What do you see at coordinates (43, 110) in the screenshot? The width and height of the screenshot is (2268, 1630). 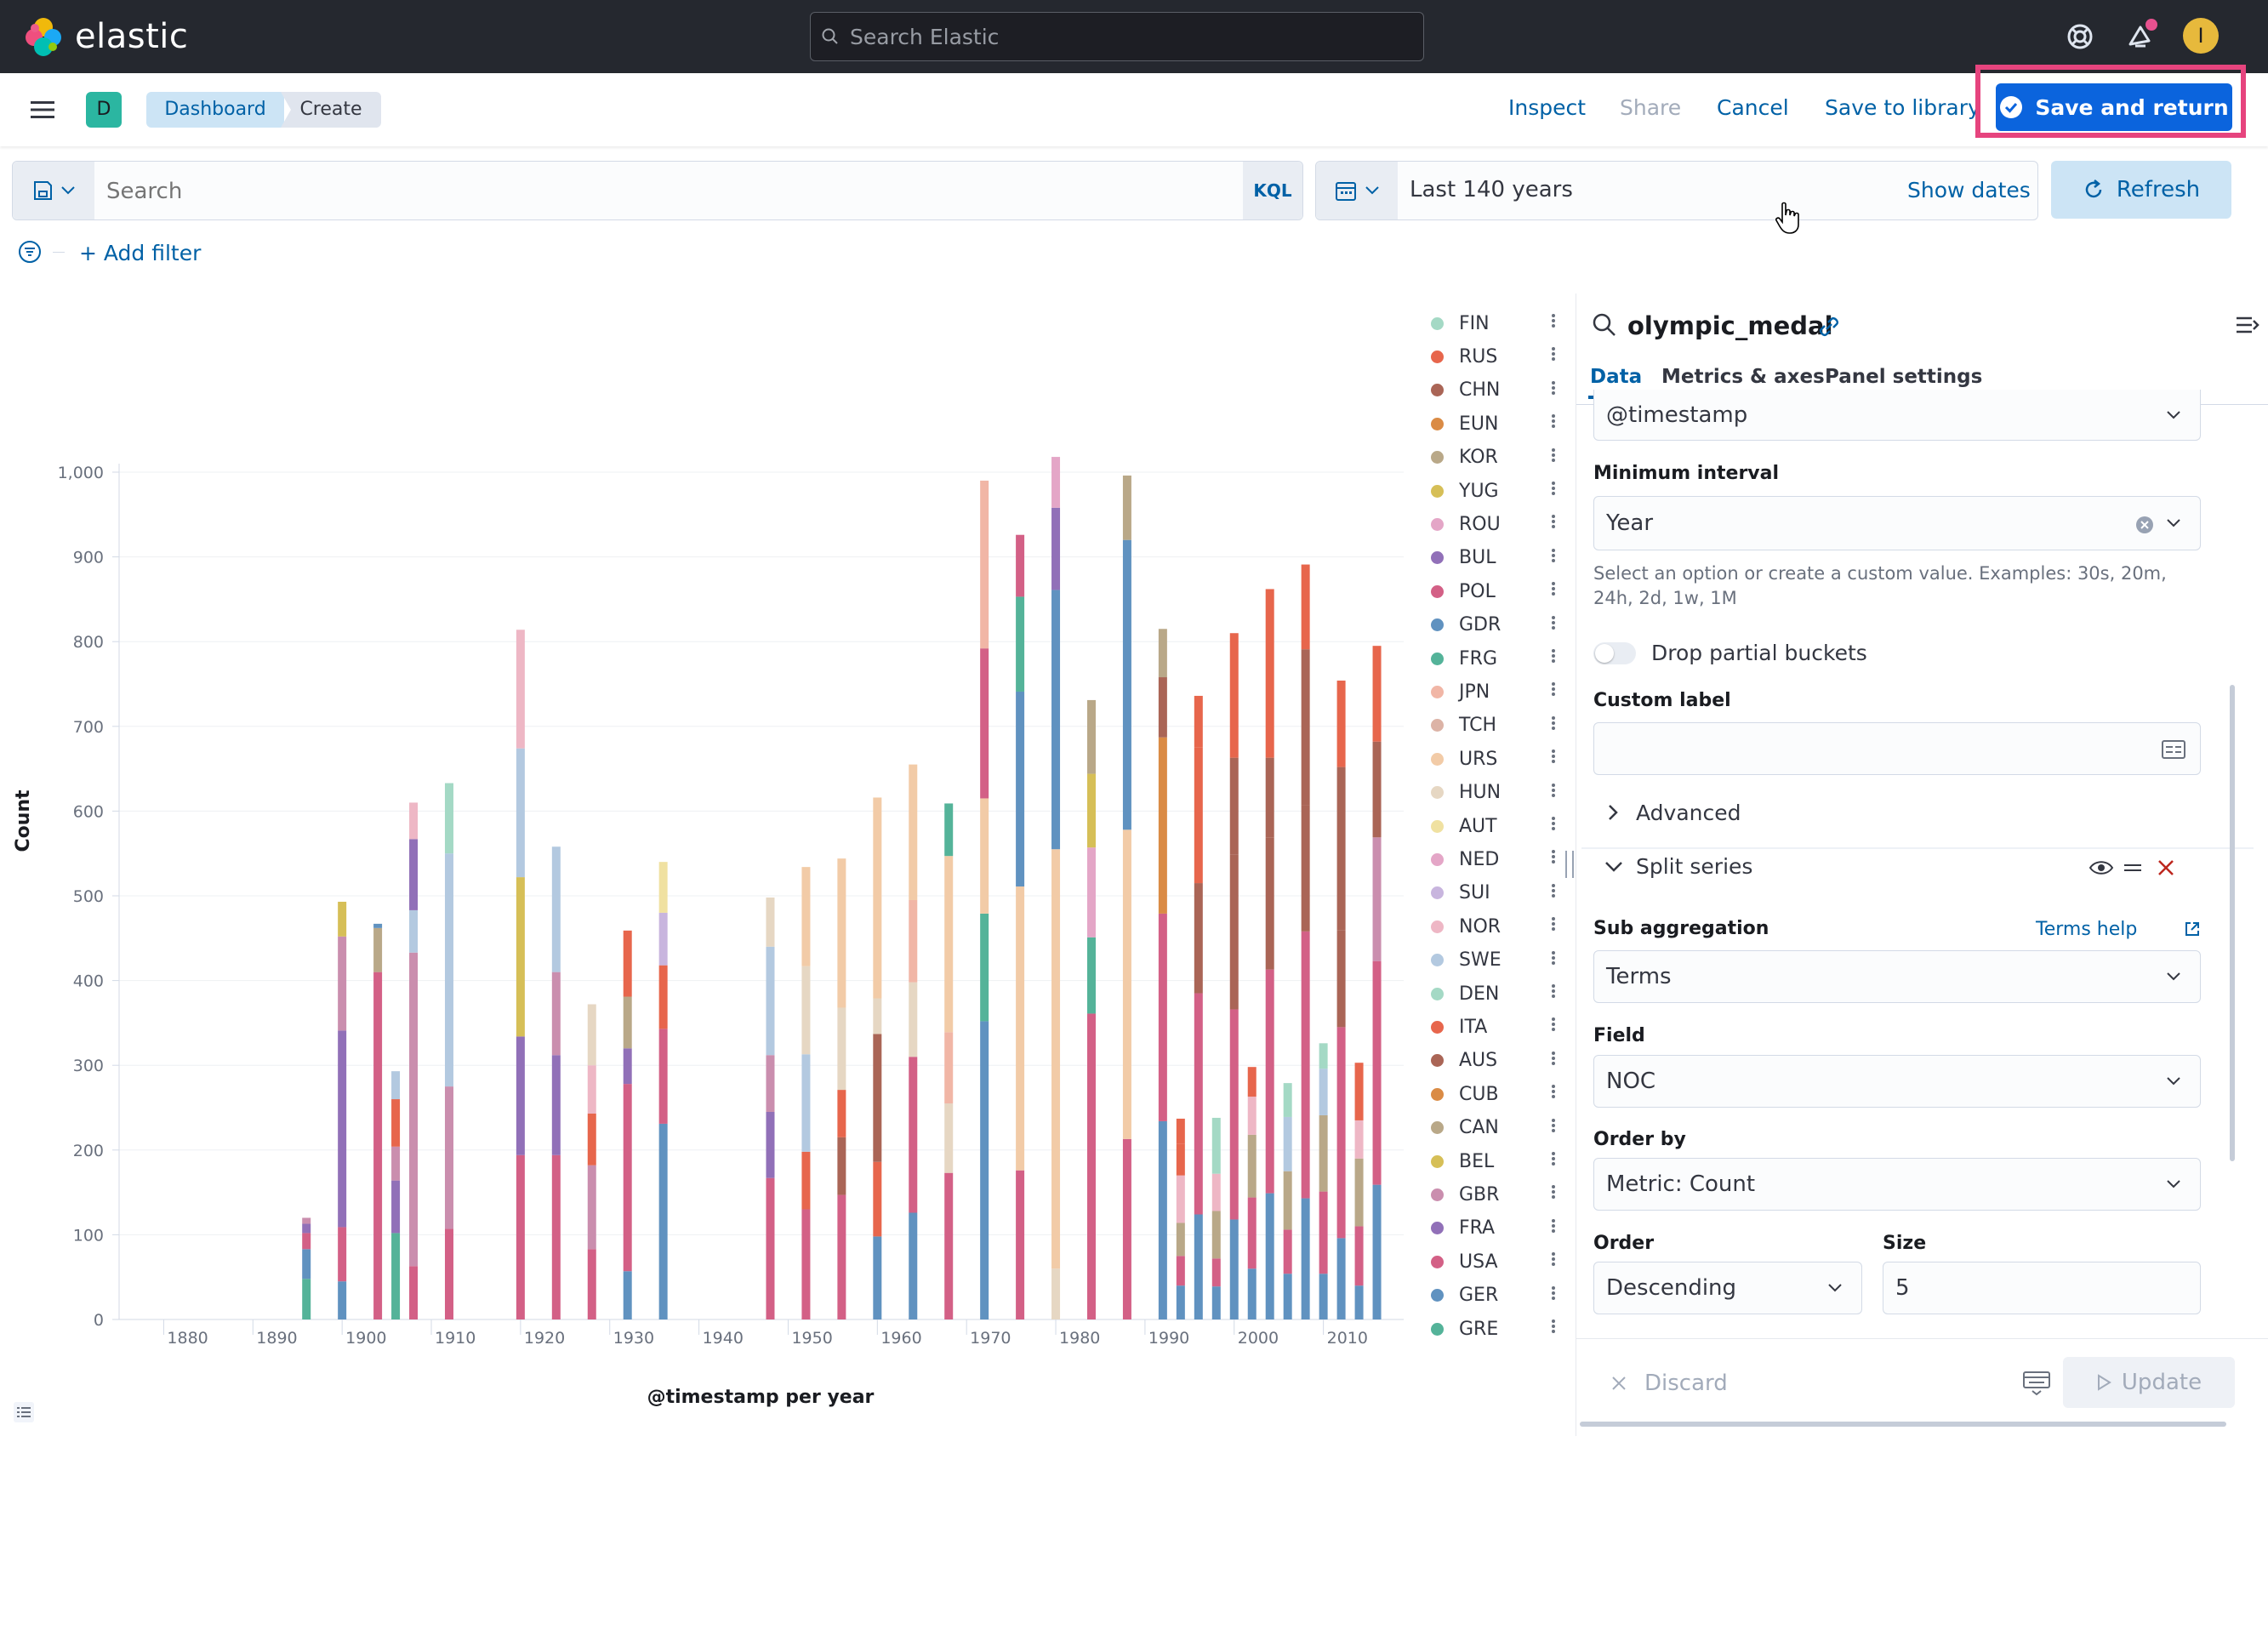 I see `menu-icon` at bounding box center [43, 110].